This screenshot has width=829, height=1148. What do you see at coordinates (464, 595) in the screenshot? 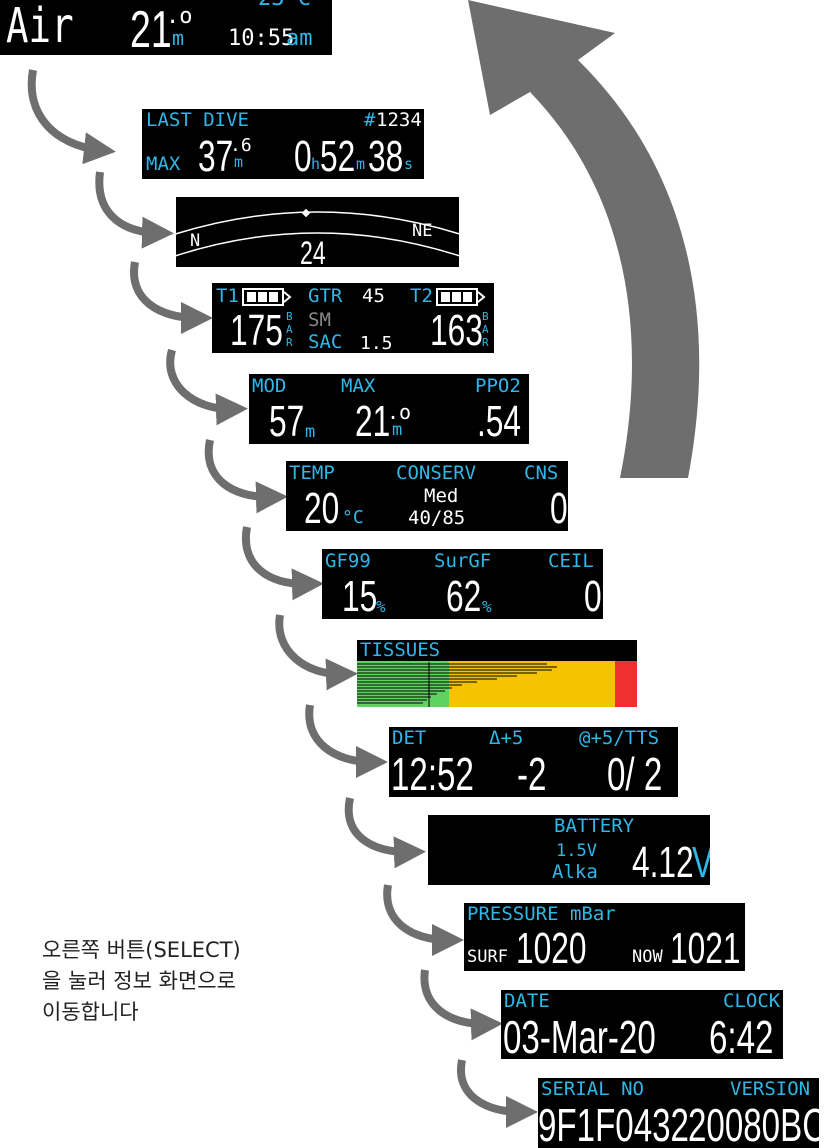
I see `surgf-value: 62` at bounding box center [464, 595].